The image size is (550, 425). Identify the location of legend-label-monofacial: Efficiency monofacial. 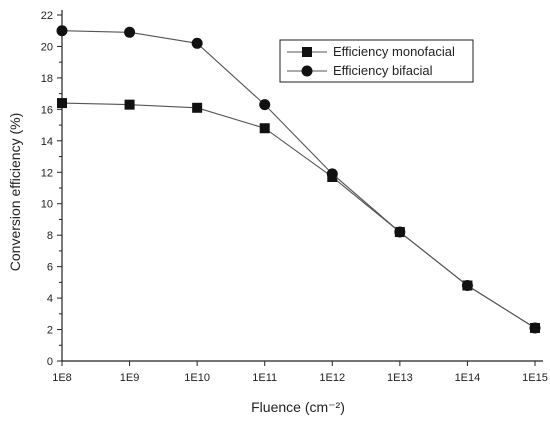
(394, 51).